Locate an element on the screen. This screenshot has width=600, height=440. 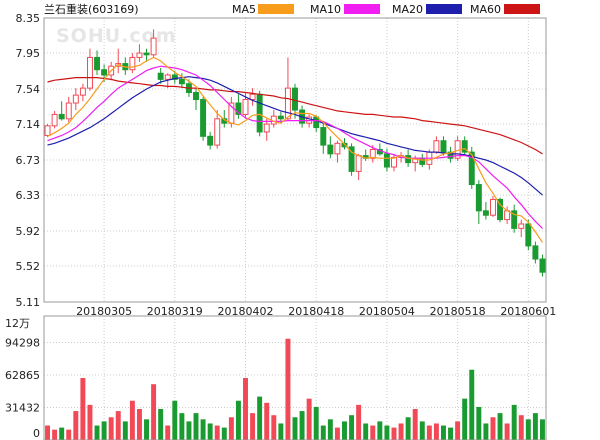
legend-swatch-ma5 is located at coordinates (276, 9).